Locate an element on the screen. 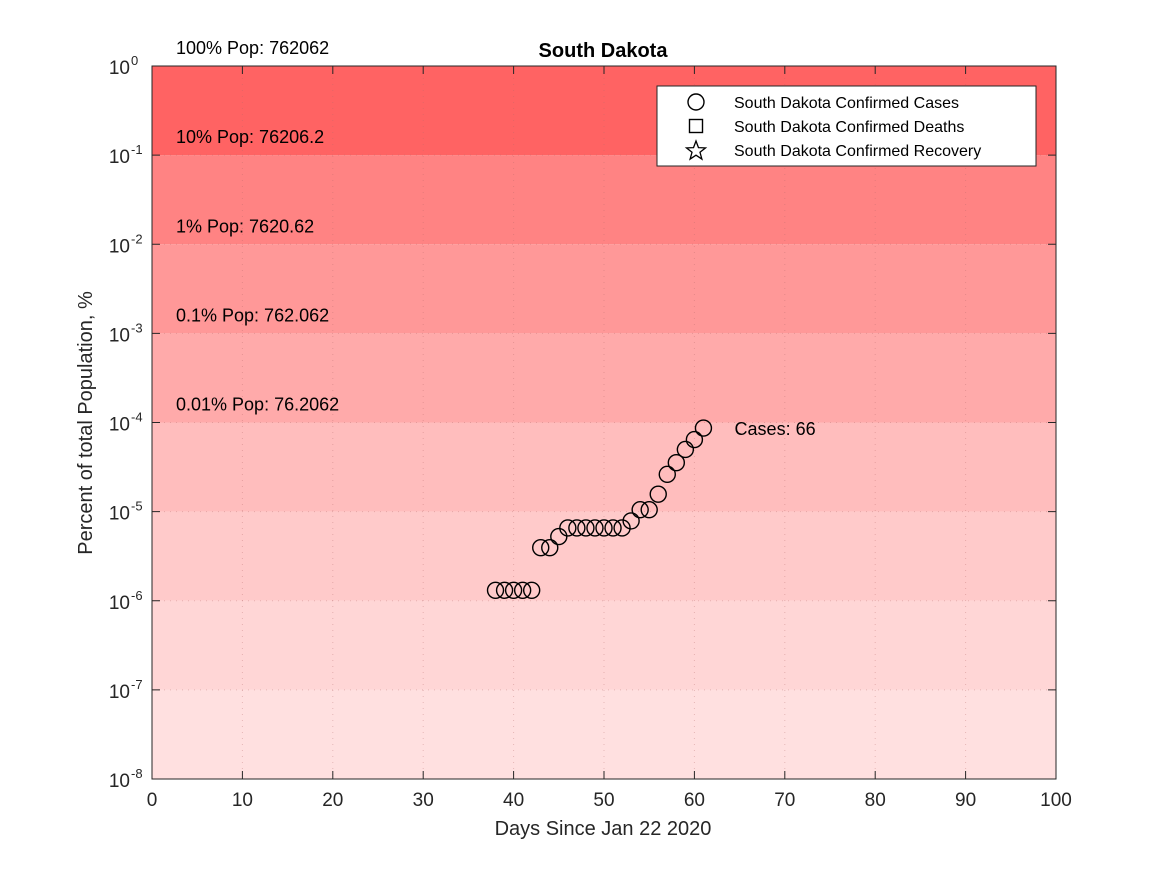 This screenshot has width=1167, height=875. x-tick-label: 40 is located at coordinates (513, 800).